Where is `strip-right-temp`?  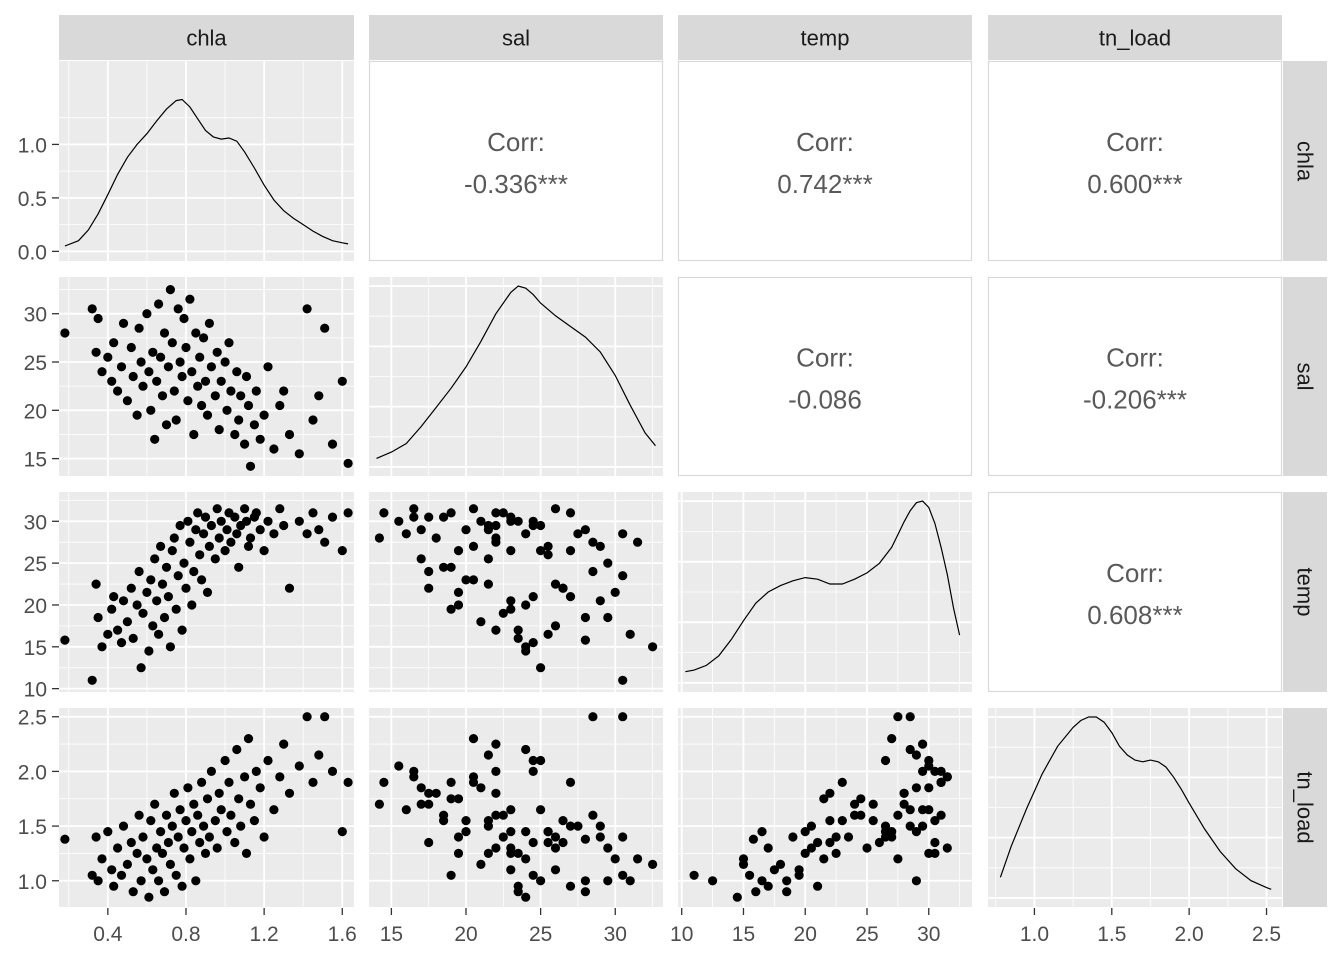 strip-right-temp is located at coordinates (1305, 592).